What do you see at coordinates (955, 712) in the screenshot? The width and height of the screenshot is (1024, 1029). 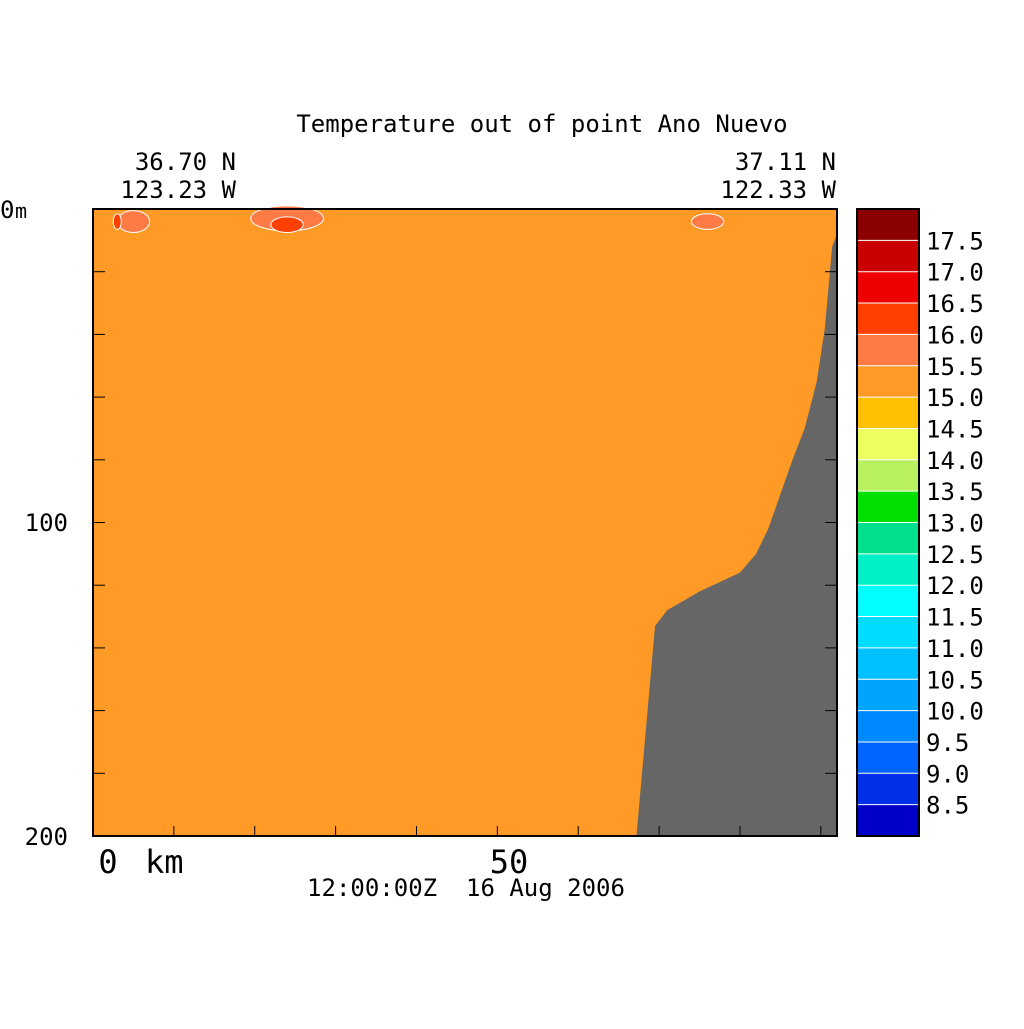 I see `colorbar-label: 10.0` at bounding box center [955, 712].